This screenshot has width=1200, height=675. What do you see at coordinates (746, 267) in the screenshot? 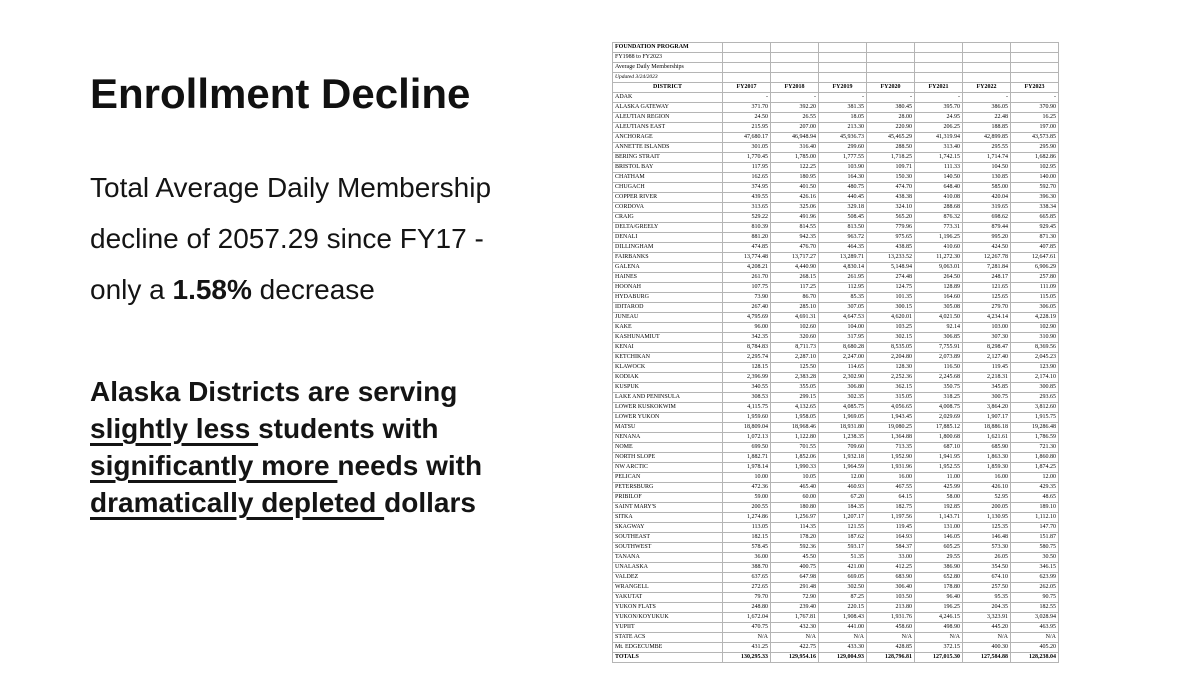
I see `value-cell: 4,208.21` at bounding box center [746, 267].